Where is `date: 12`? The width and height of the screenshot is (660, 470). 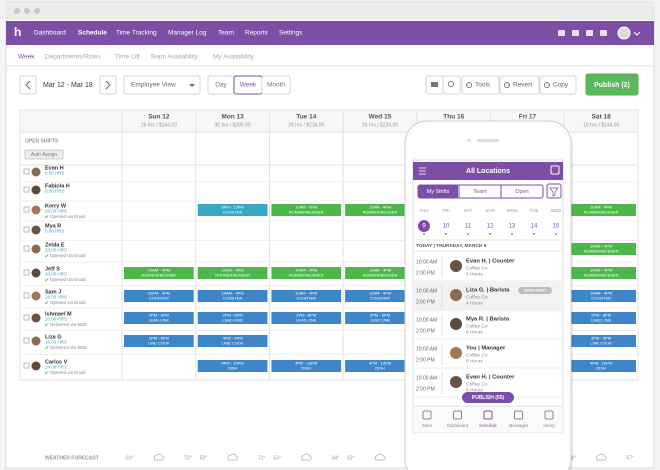
date: 12 is located at coordinates (490, 227).